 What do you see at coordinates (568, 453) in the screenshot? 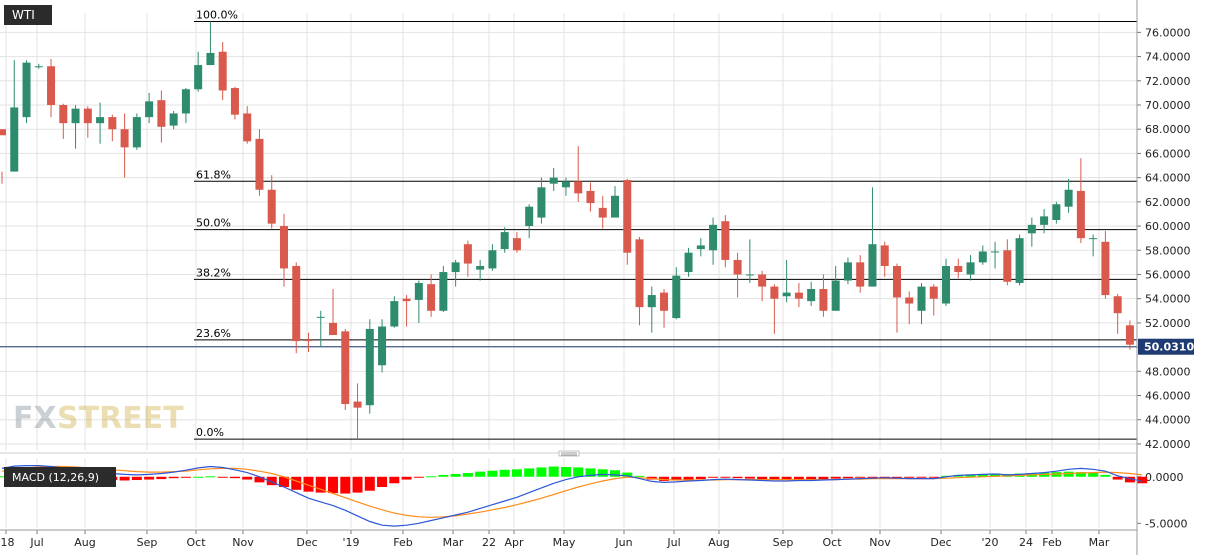
I see `panel-resize-handle` at bounding box center [568, 453].